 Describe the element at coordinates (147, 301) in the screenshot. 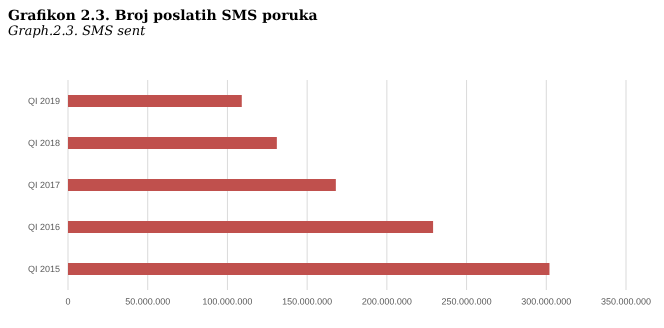

I see `x-tick-label: 50.000.000` at that location.